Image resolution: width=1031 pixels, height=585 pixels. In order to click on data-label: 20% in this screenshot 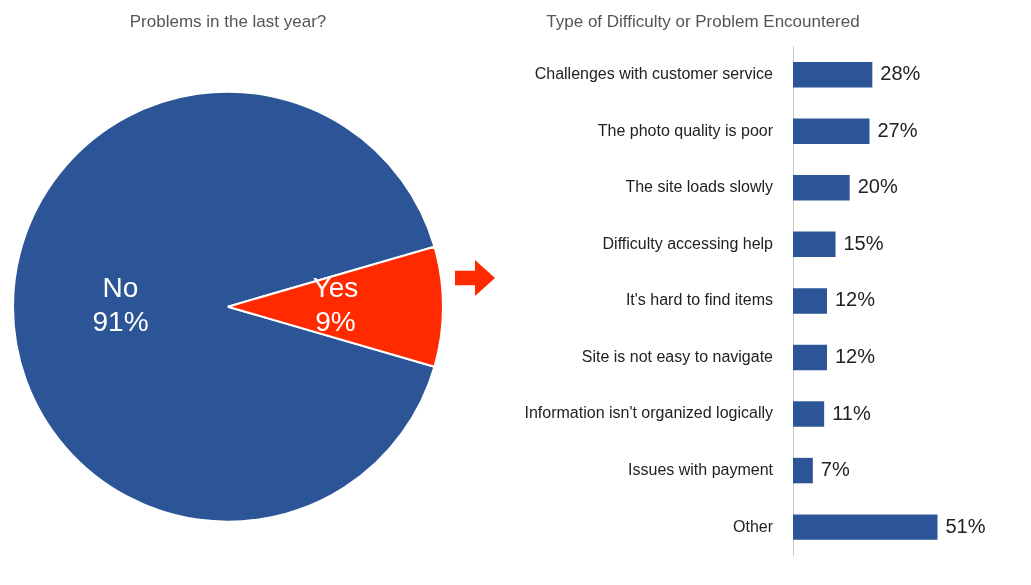, I will do `click(877, 186)`.